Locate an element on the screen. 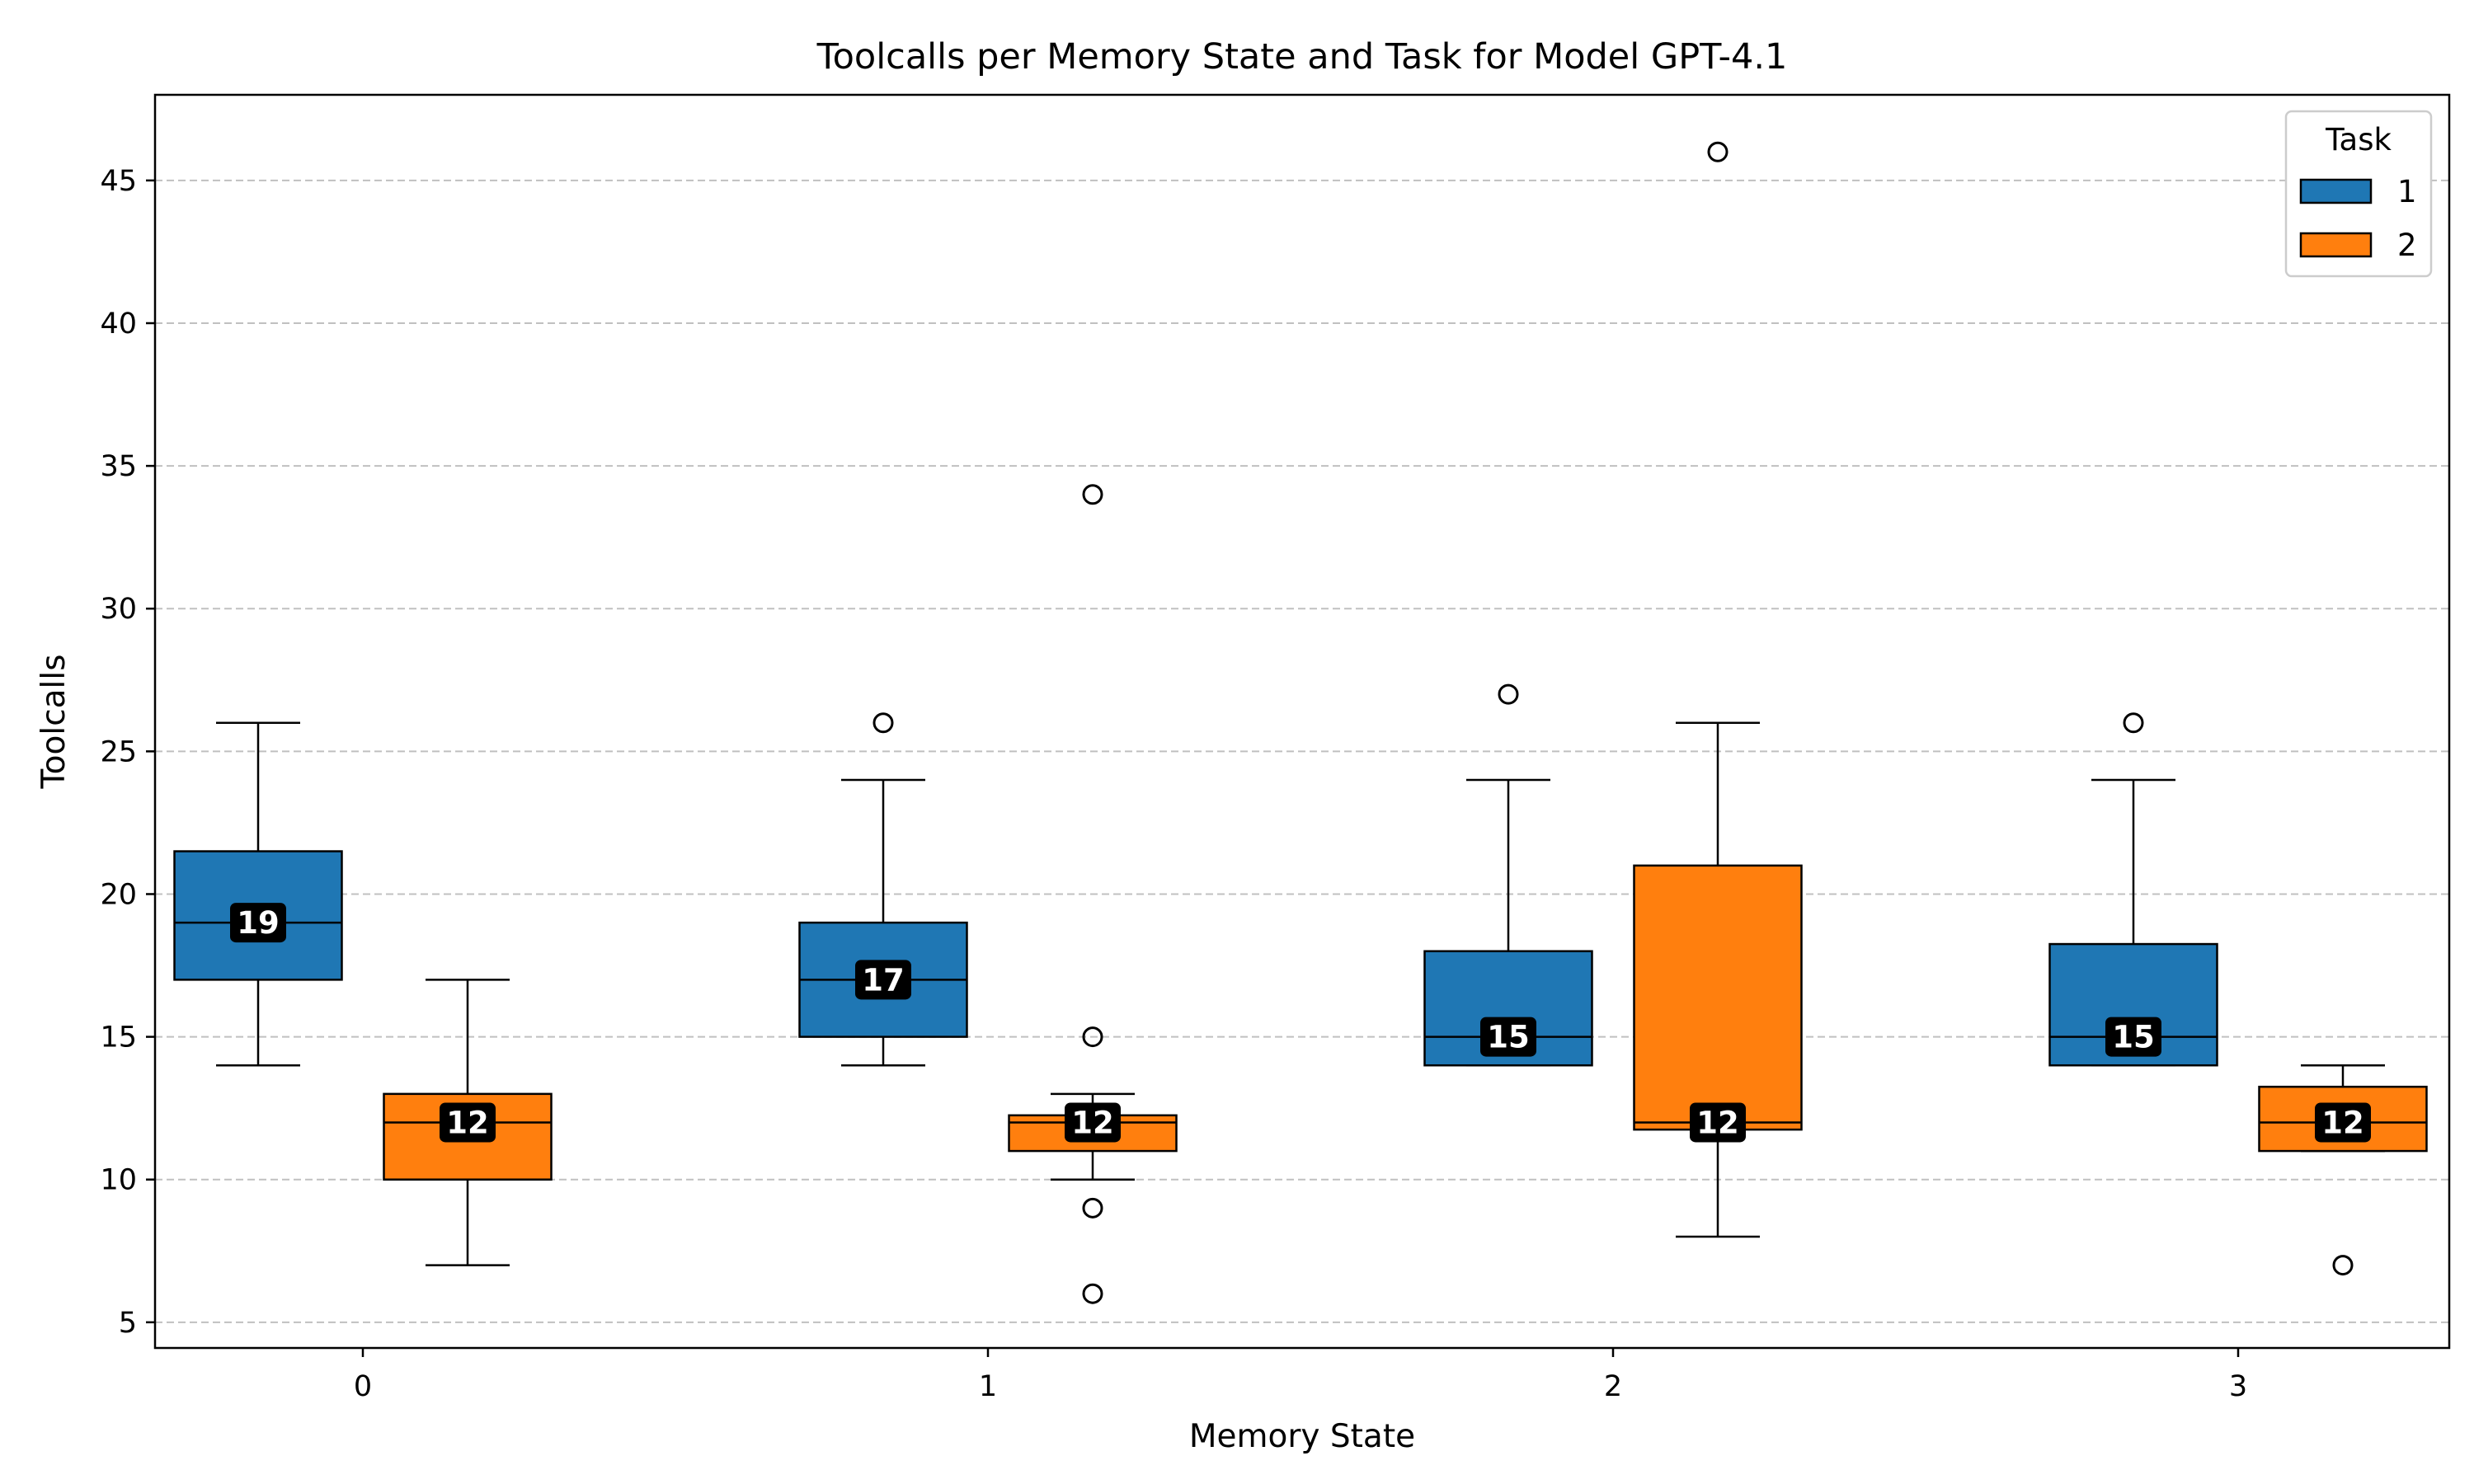  y-tick-label-15: 15 is located at coordinates (118, 1037).